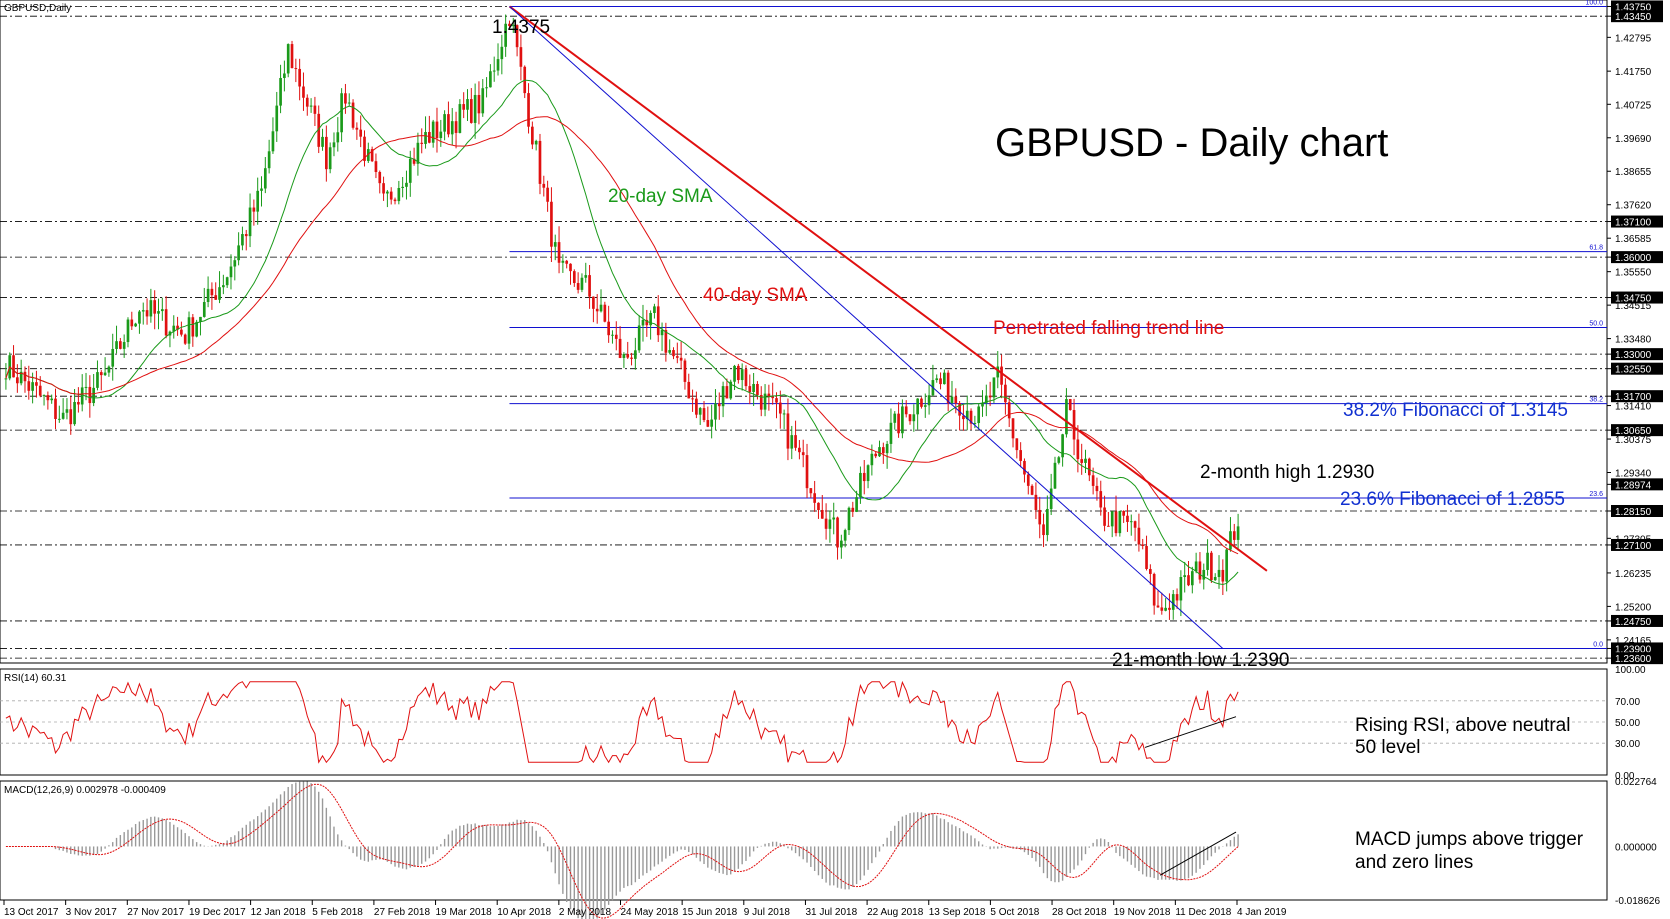  Describe the element at coordinates (85, 790) in the screenshot. I see `macd-label: MACD(12,26,9) 0.002978 -0.000409` at that location.